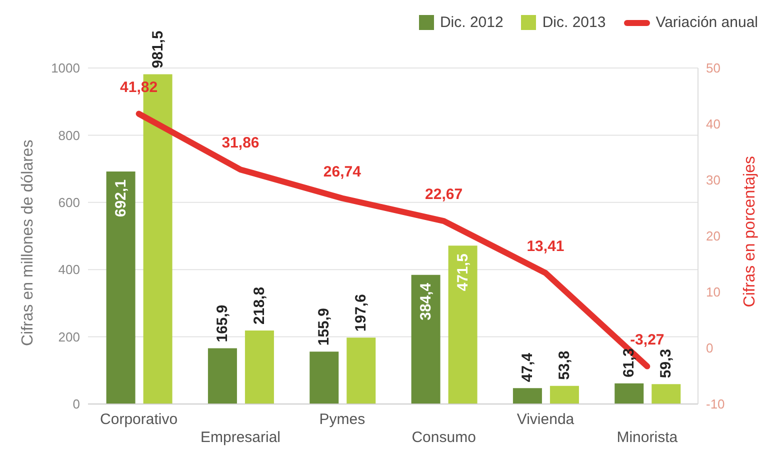 The width and height of the screenshot is (774, 467). Describe the element at coordinates (444, 195) in the screenshot. I see `data-label: 22,67` at that location.